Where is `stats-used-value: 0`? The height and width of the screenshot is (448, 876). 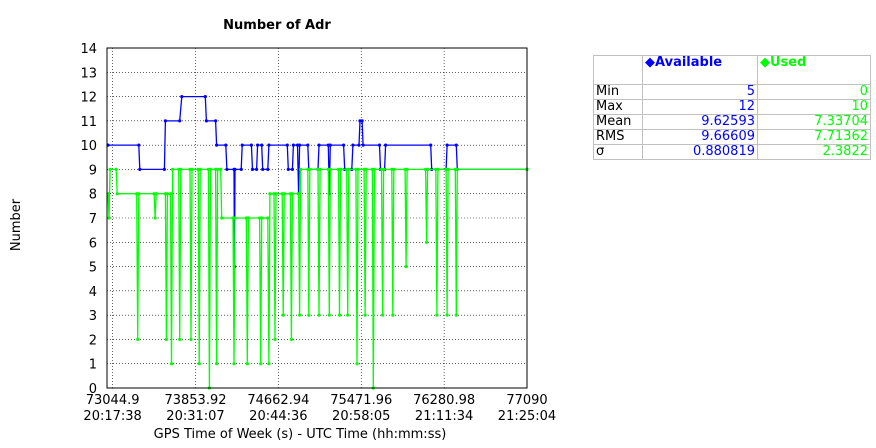 stats-used-value: 0 is located at coordinates (814, 92).